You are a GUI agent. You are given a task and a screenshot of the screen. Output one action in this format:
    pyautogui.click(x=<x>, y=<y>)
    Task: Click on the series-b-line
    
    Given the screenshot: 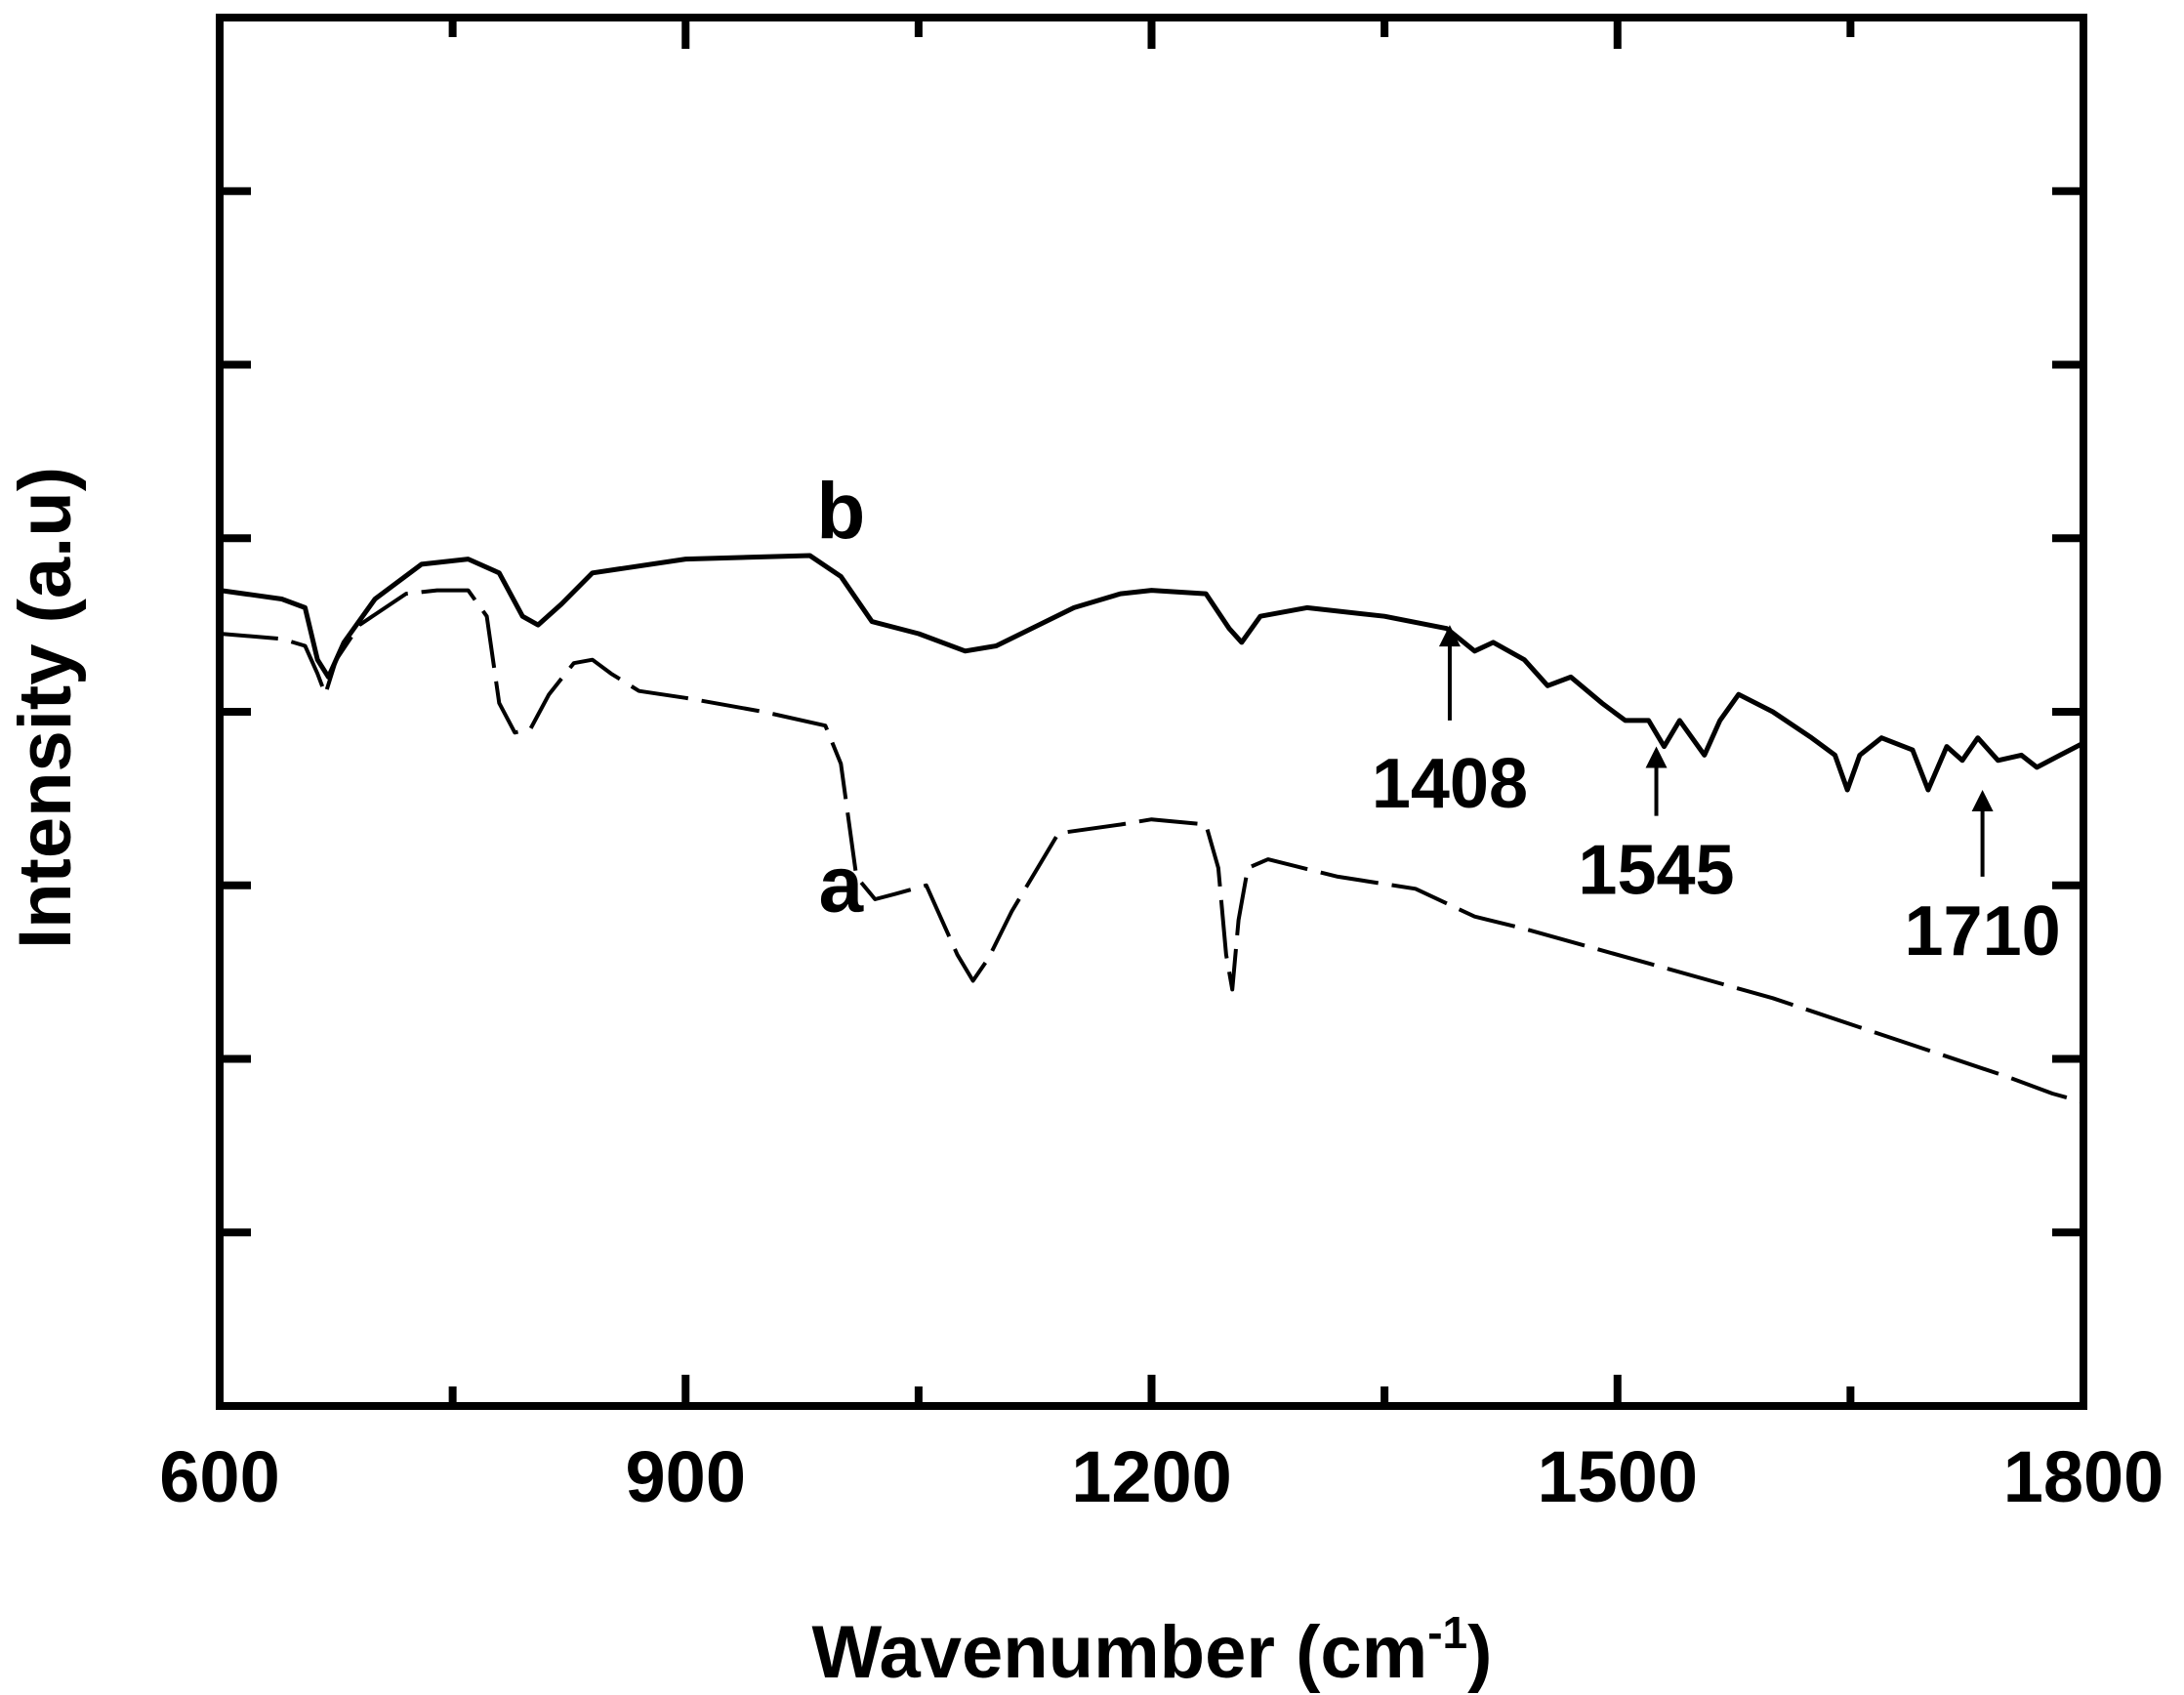 What is the action you would take?
    pyautogui.click(x=1152, y=673)
    